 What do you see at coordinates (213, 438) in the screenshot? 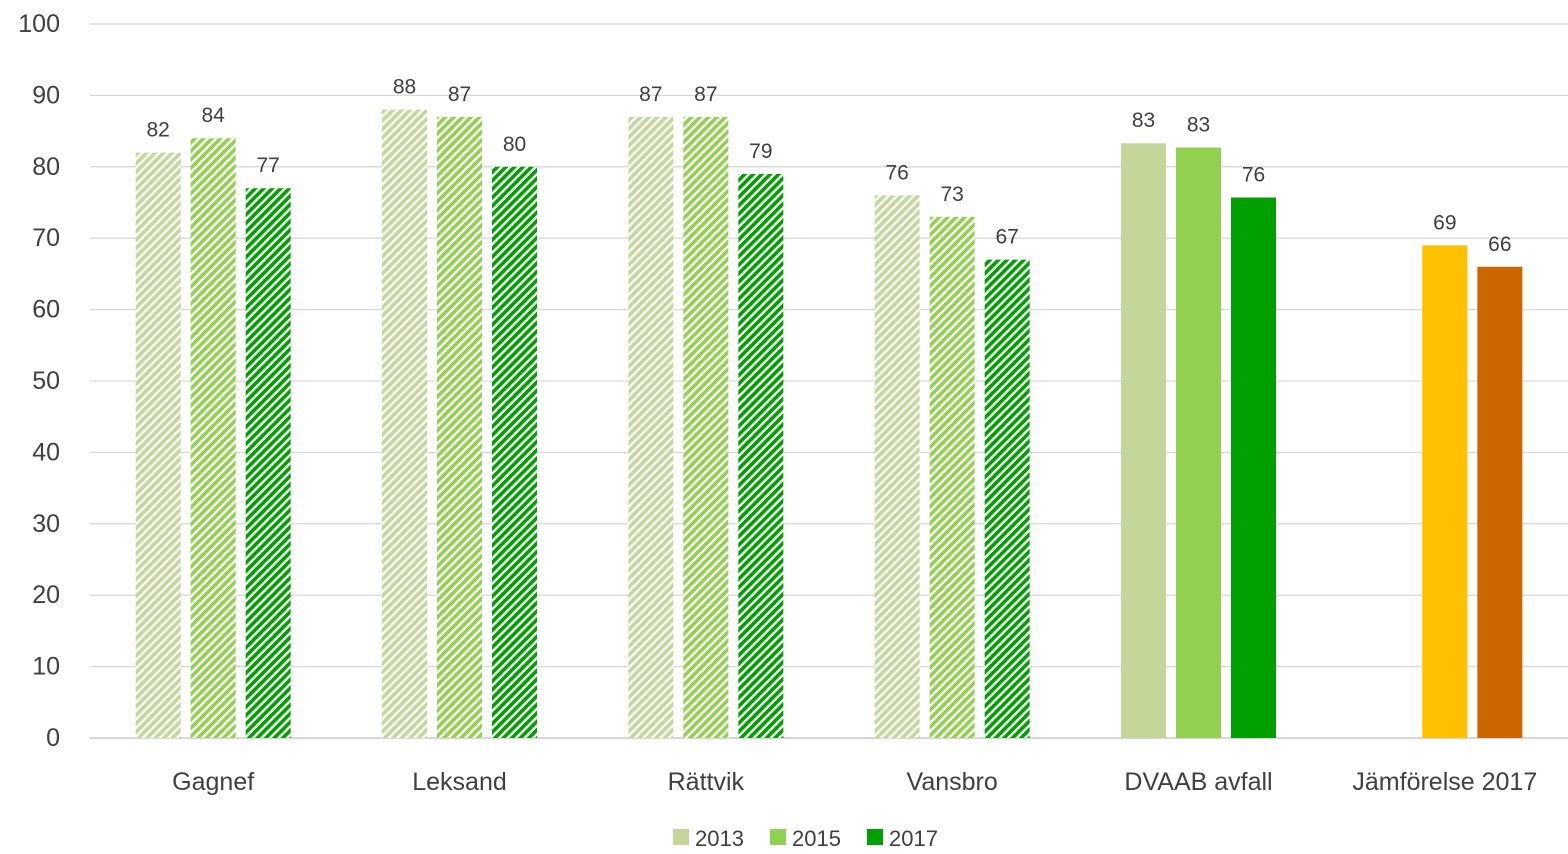
I see `bar-gagnef-2015` at bounding box center [213, 438].